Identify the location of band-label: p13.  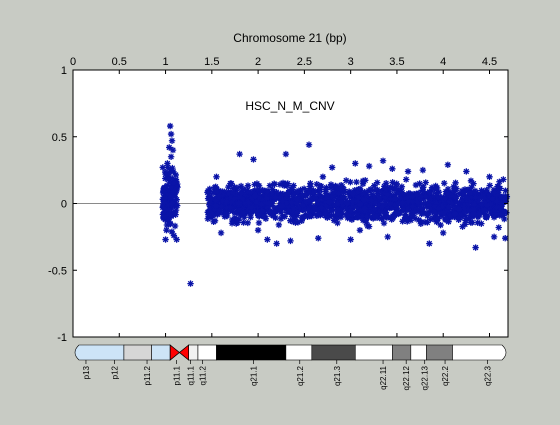
(86, 372).